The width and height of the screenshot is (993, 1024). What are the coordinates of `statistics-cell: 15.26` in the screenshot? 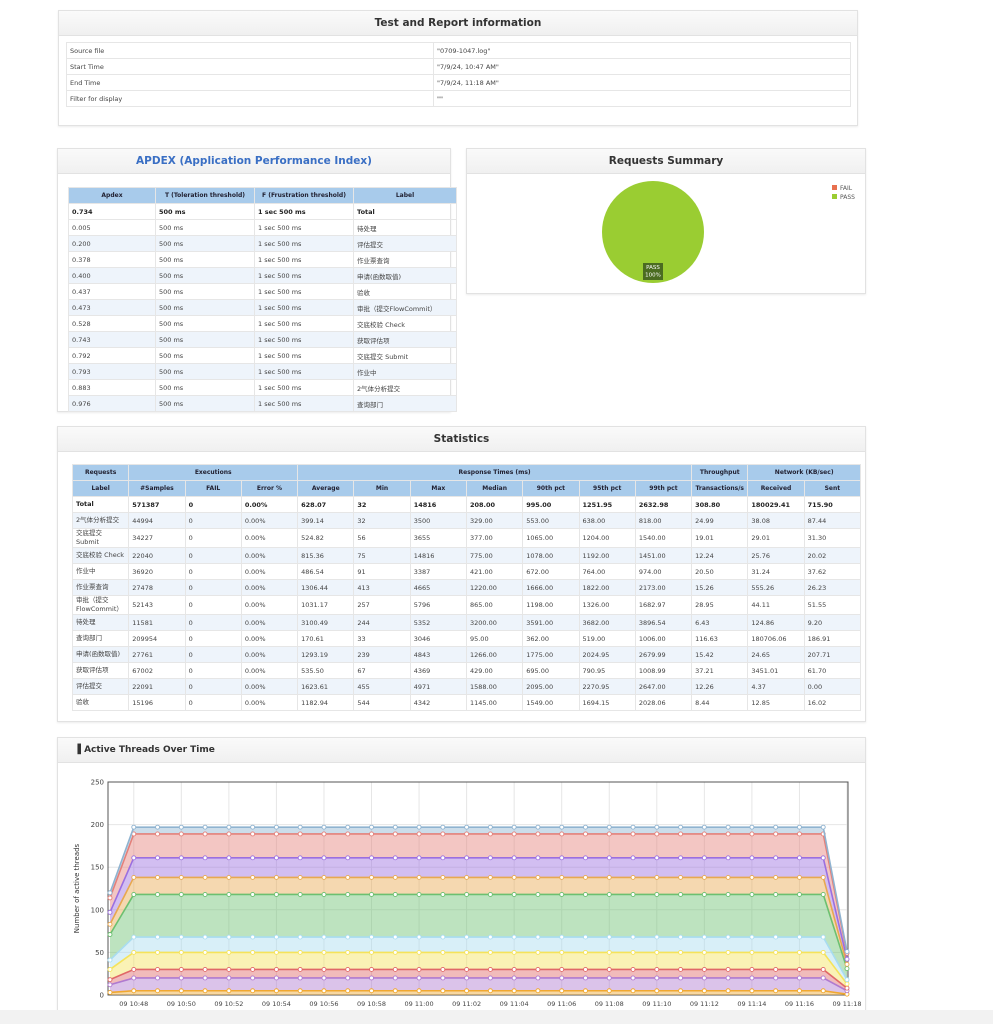 It's located at (720, 587).